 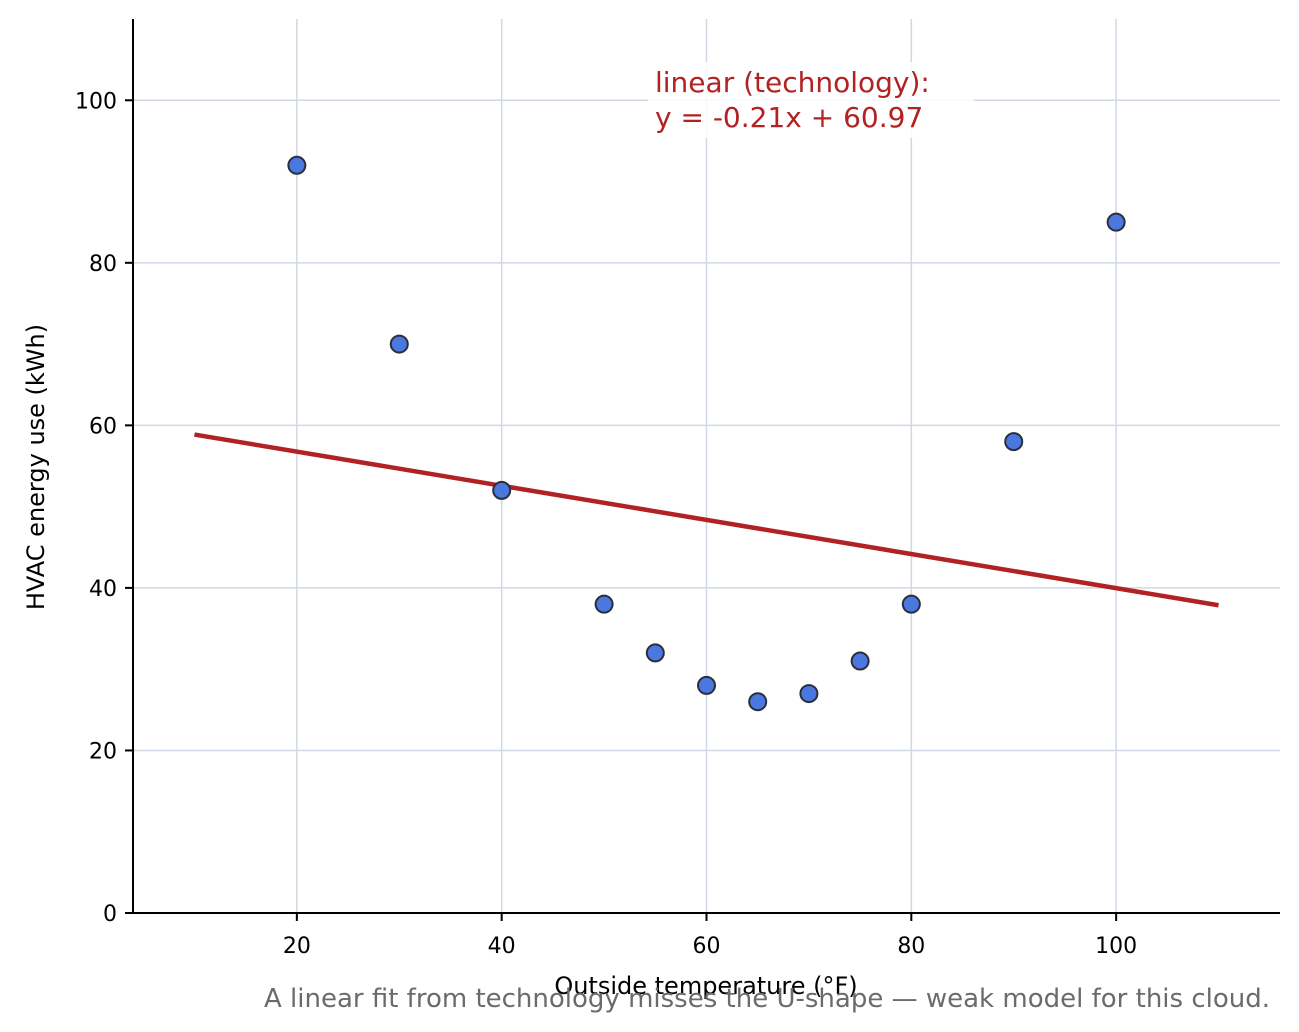 What do you see at coordinates (96, 101) in the screenshot?
I see `y-tick-label: 100` at bounding box center [96, 101].